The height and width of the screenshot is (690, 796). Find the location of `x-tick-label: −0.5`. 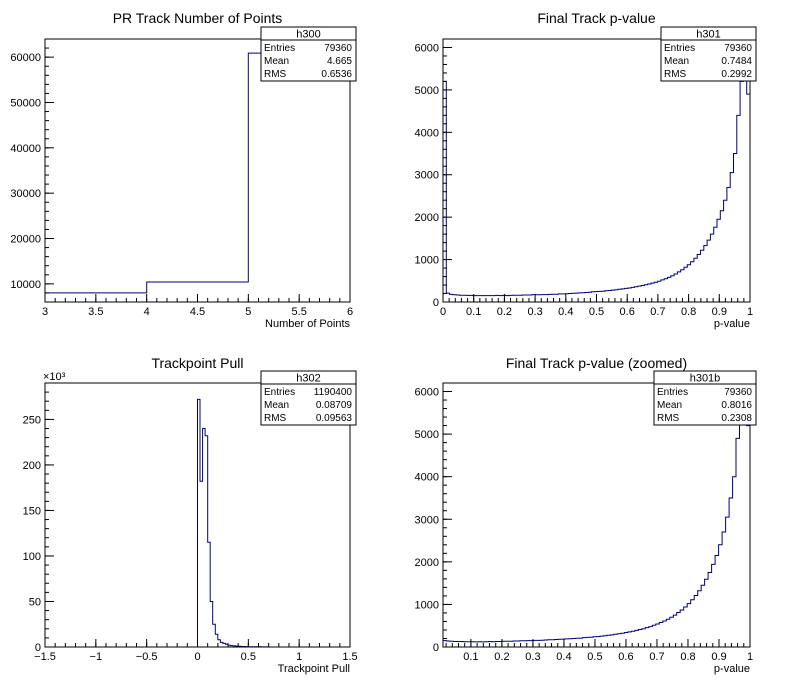

x-tick-label: −0.5 is located at coordinates (147, 657).